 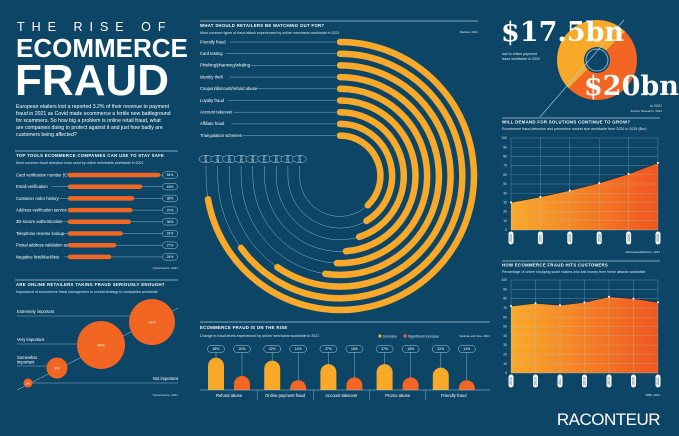 I want to click on kicker-title: THE RISE OF, so click(x=94, y=27).